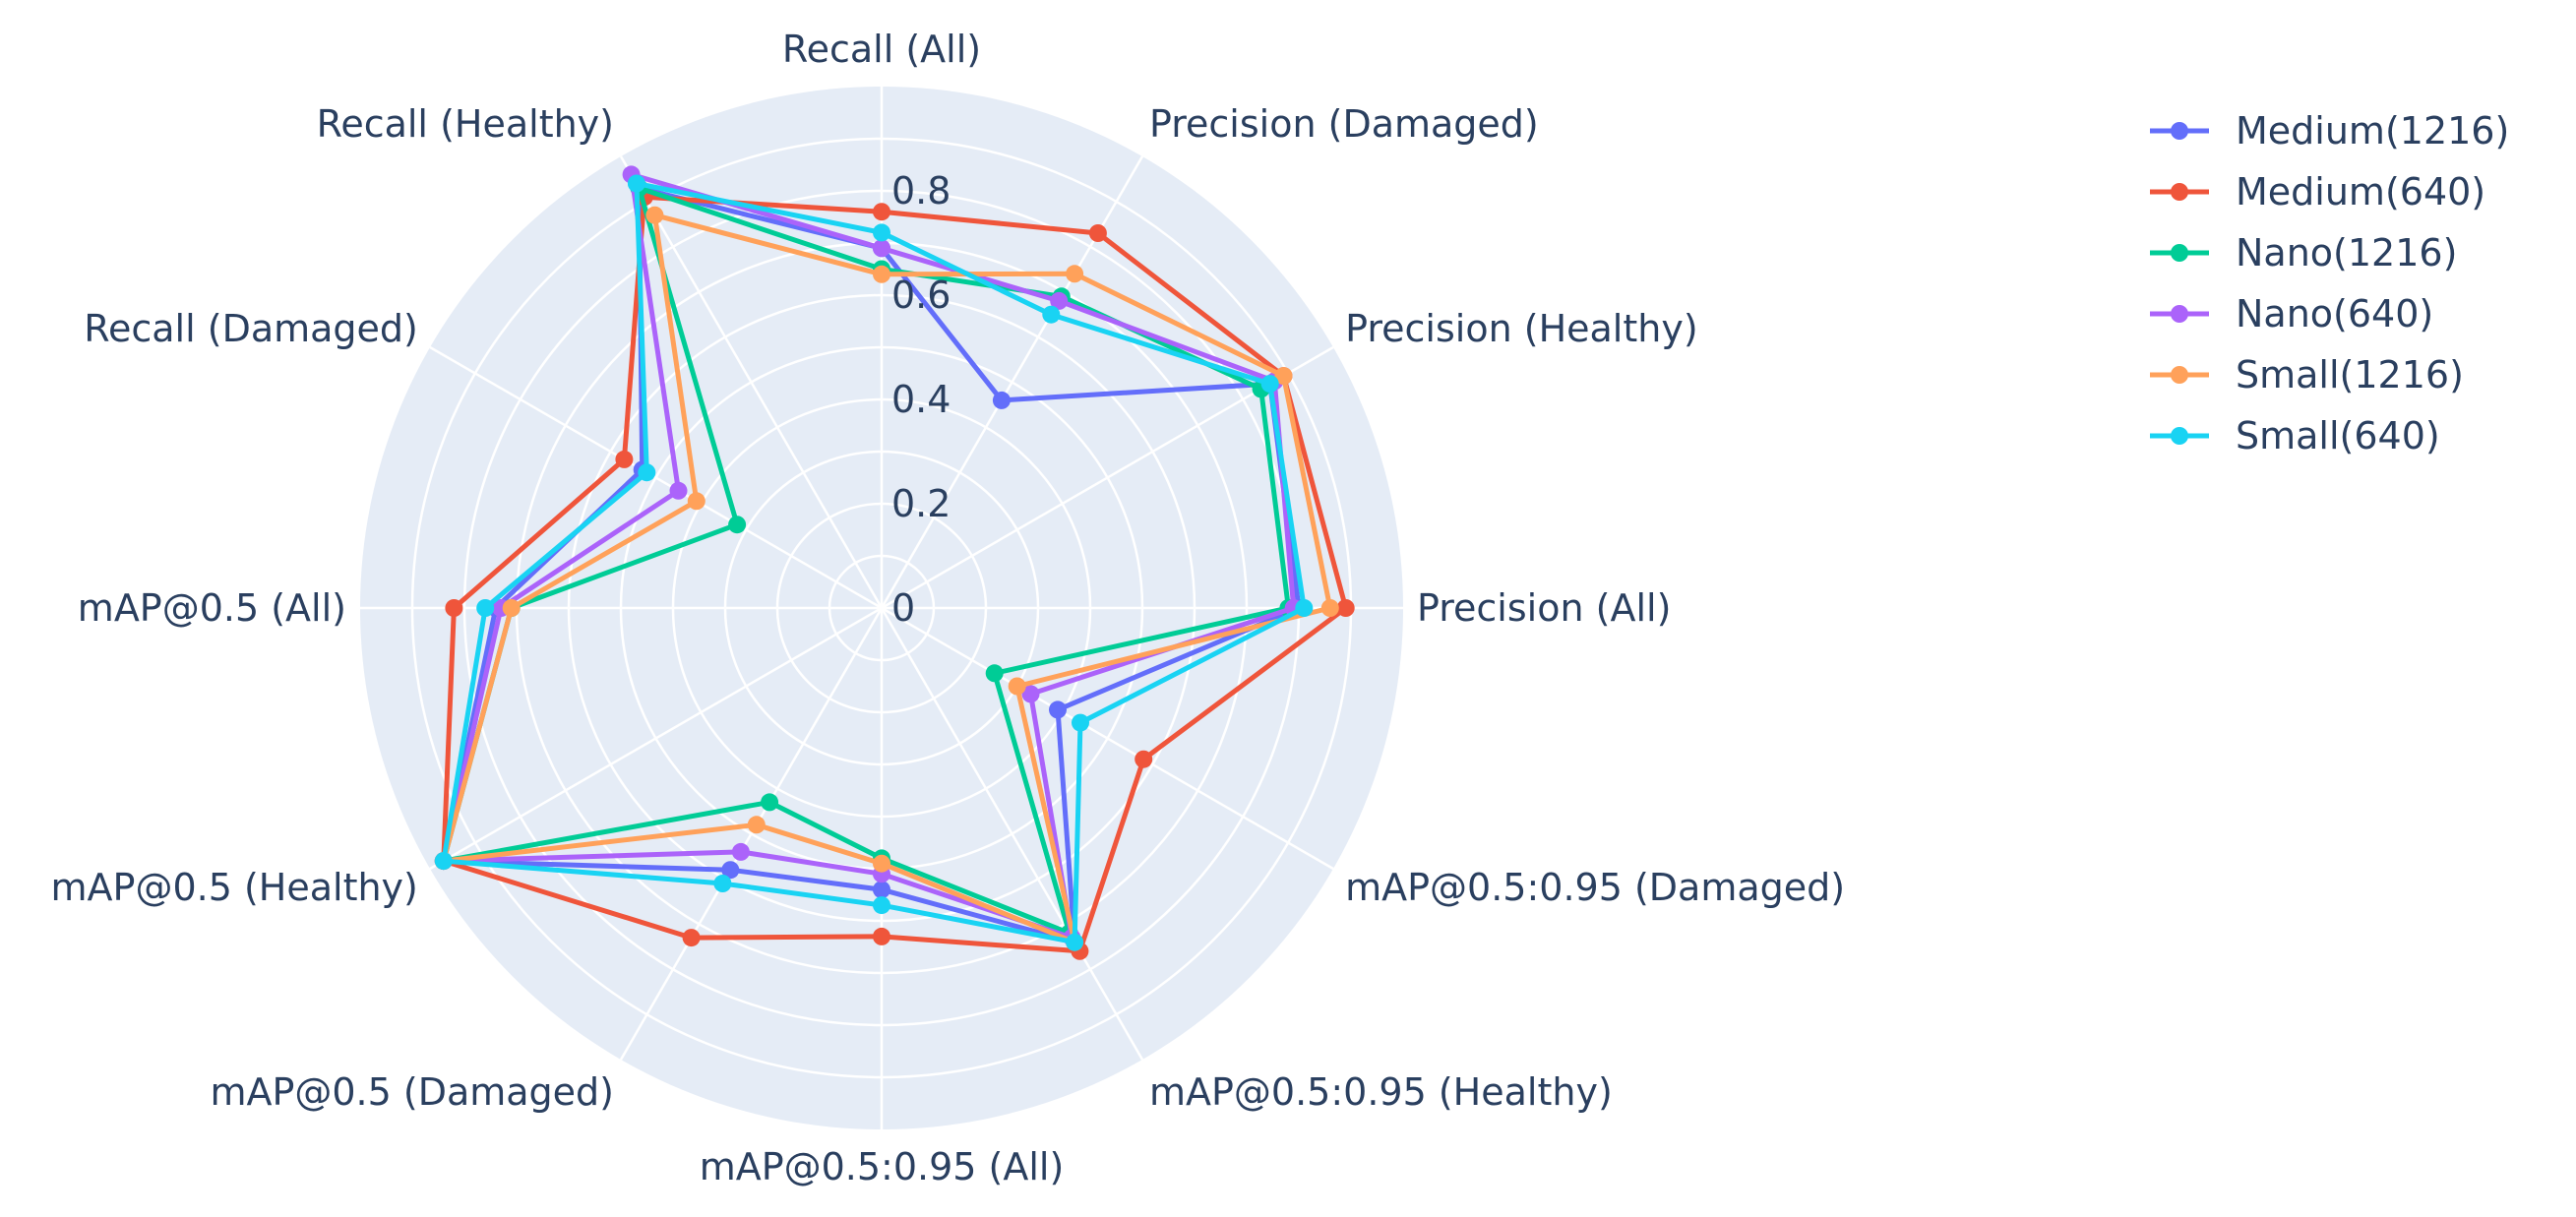 The width and height of the screenshot is (2576, 1217). What do you see at coordinates (881, 936) in the screenshot?
I see `data-point-medium-640-map-0-5-0-95-all` at bounding box center [881, 936].